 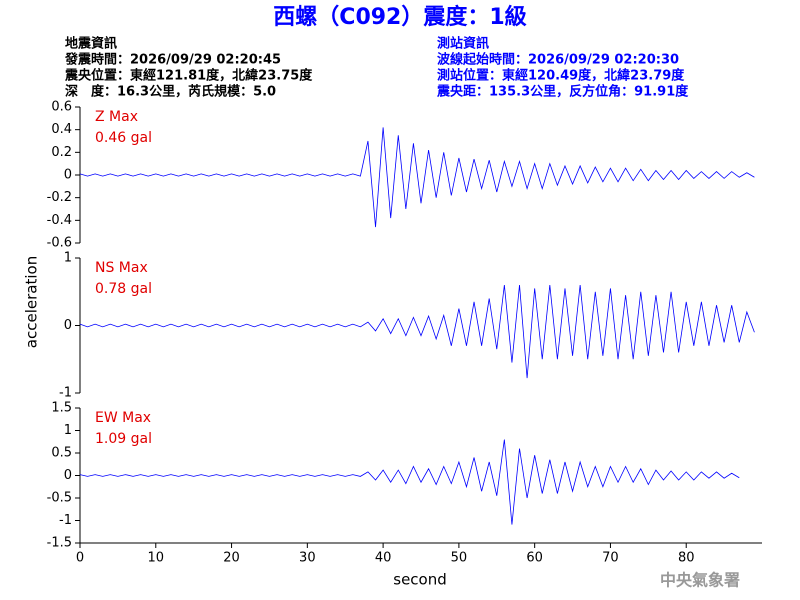 What do you see at coordinates (420, 580) in the screenshot?
I see `x-axis-label: second` at bounding box center [420, 580].